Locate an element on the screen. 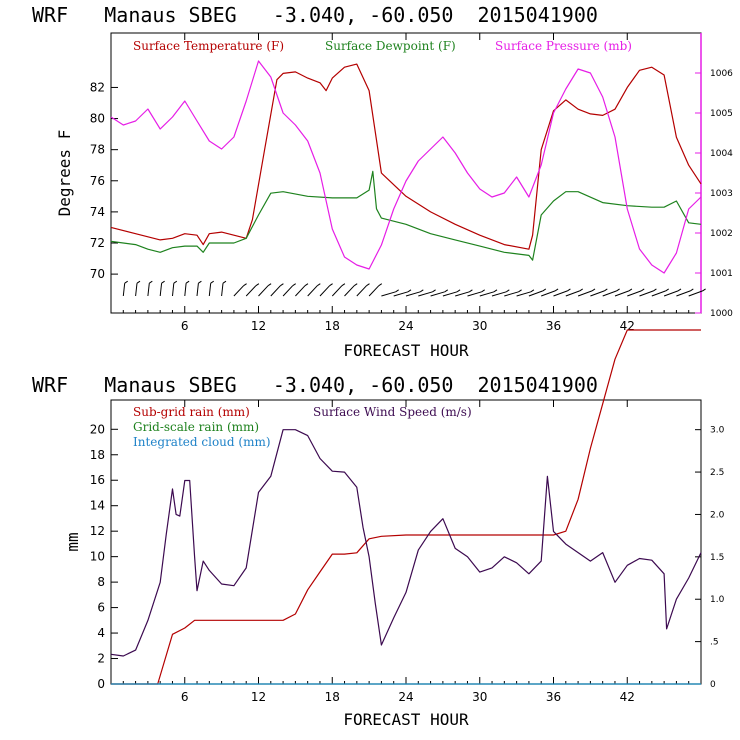 The image size is (740, 740). y-tick-label: 76 is located at coordinates (97, 181).